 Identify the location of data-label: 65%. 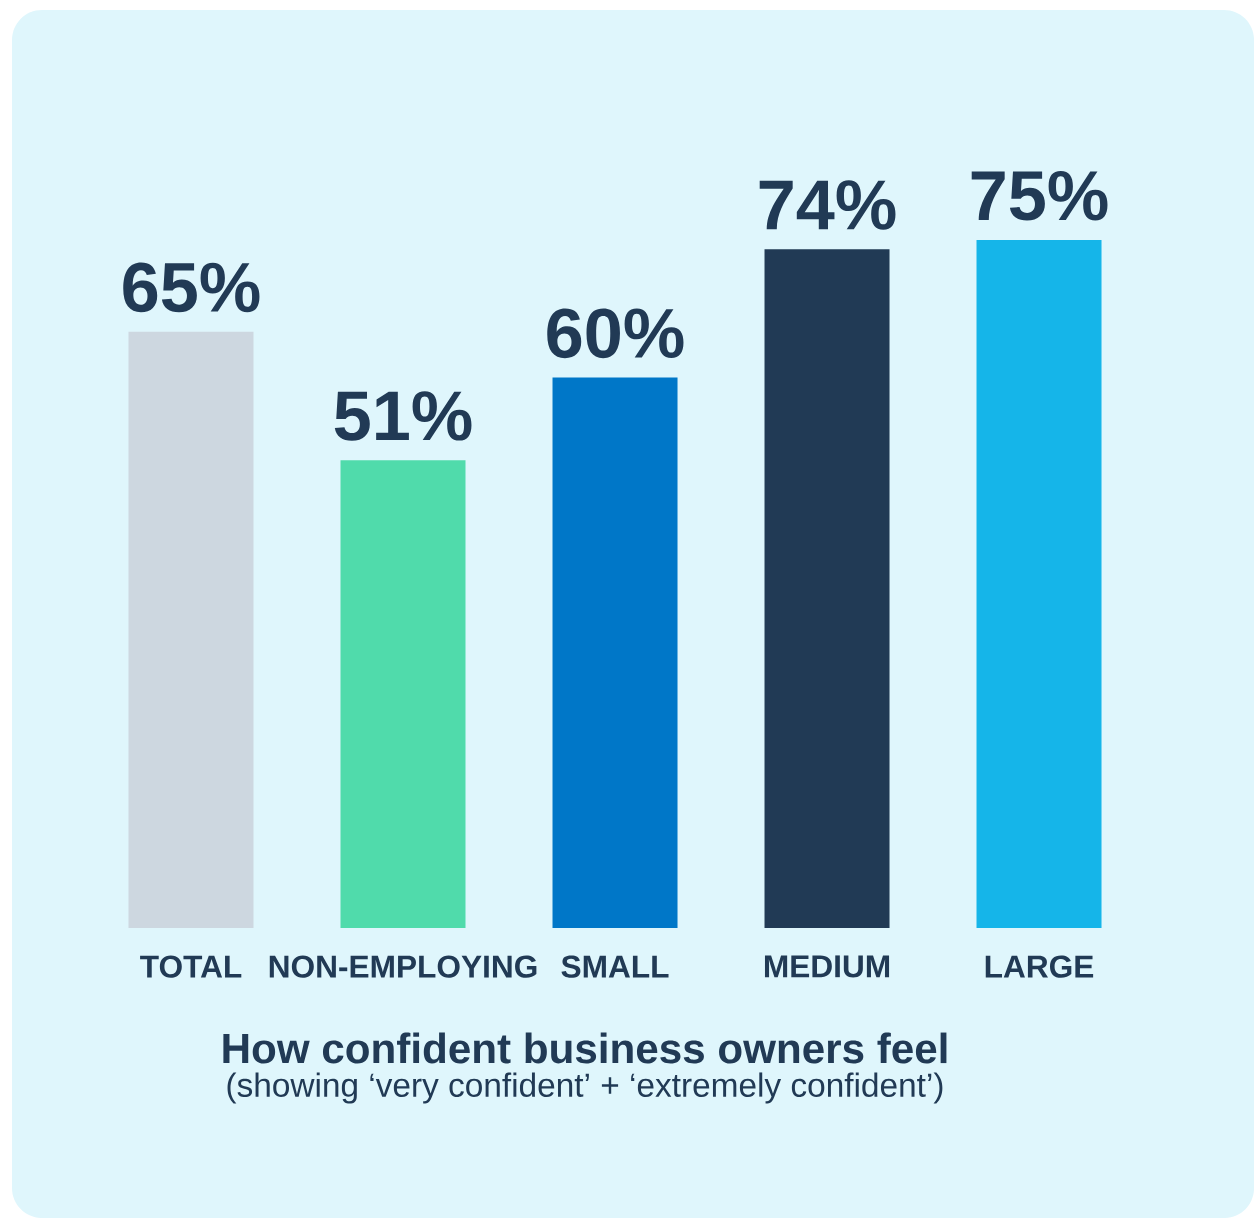
(191, 287).